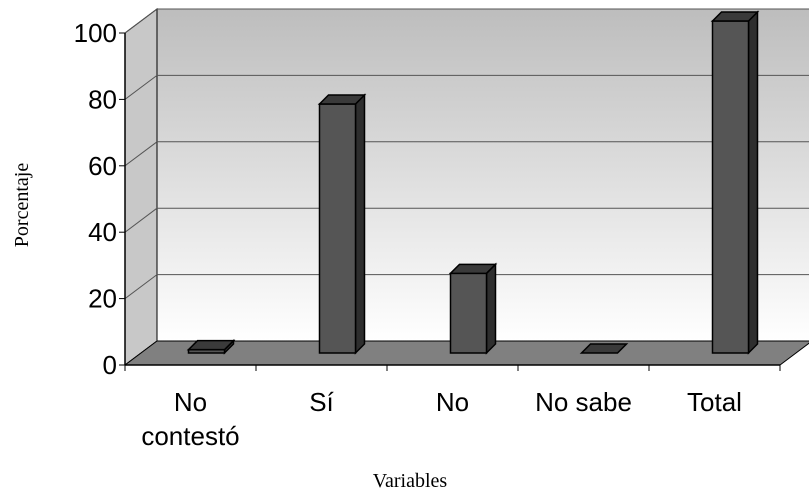 Image resolution: width=809 pixels, height=493 pixels. I want to click on y-tick-label: 100, so click(95, 33).